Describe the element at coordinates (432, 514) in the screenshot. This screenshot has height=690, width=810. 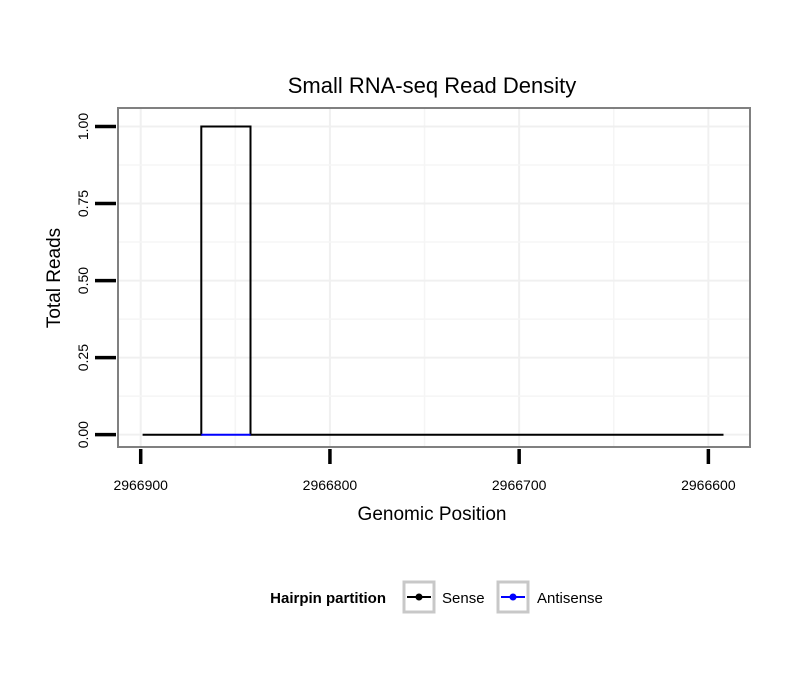
I see `x-axis-title: Genomic Position` at that location.